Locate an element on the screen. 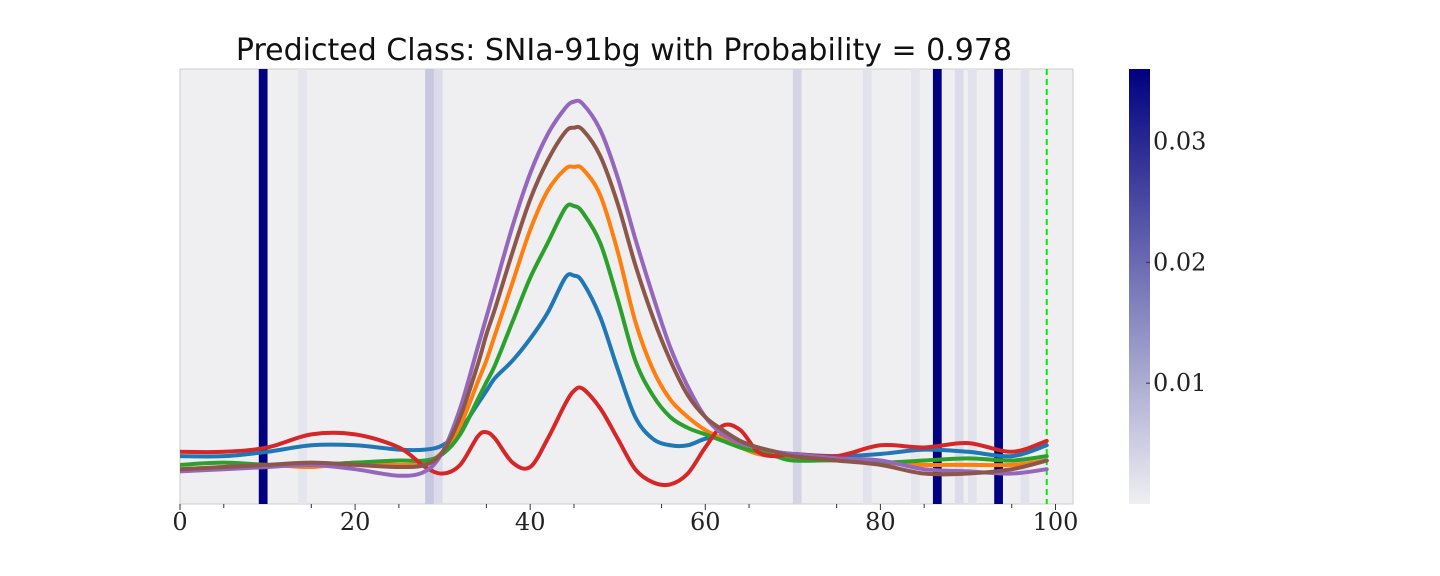 This screenshot has height=576, width=1440. x-tick-label: 20 is located at coordinates (355, 522).